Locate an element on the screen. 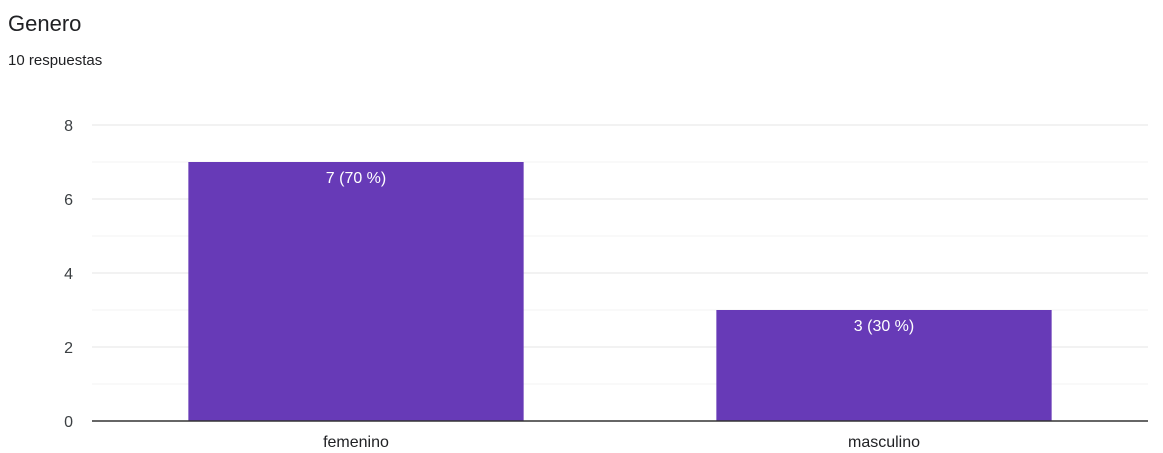  response-count: 10 respuestas is located at coordinates (55, 60).